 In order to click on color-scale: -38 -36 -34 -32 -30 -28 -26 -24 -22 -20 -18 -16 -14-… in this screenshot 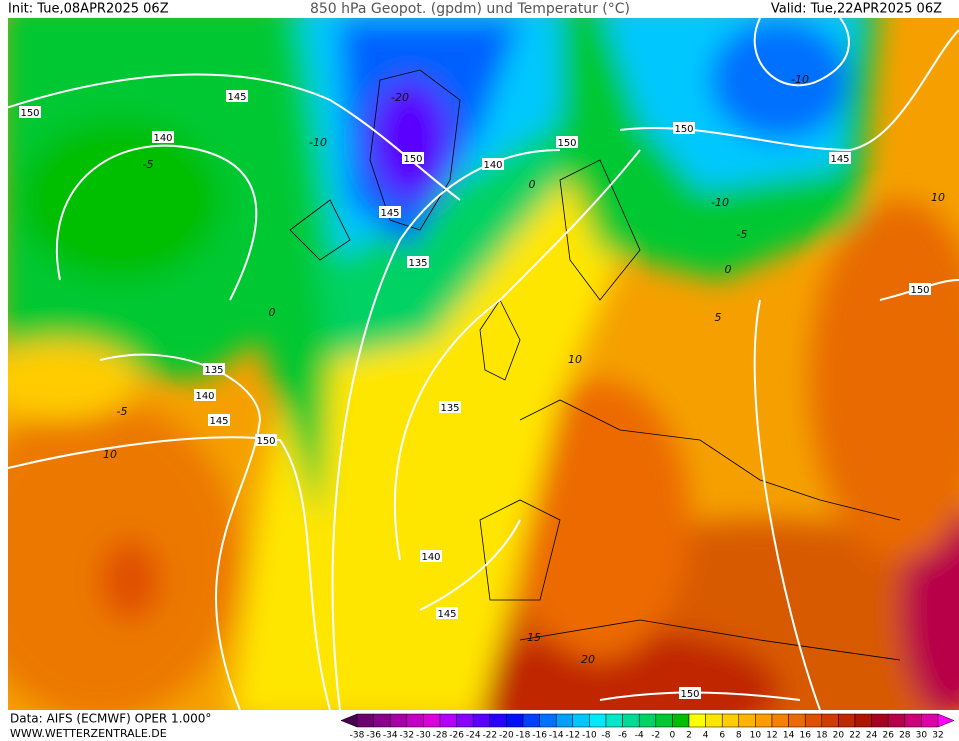, I will do `click(647, 727)`.